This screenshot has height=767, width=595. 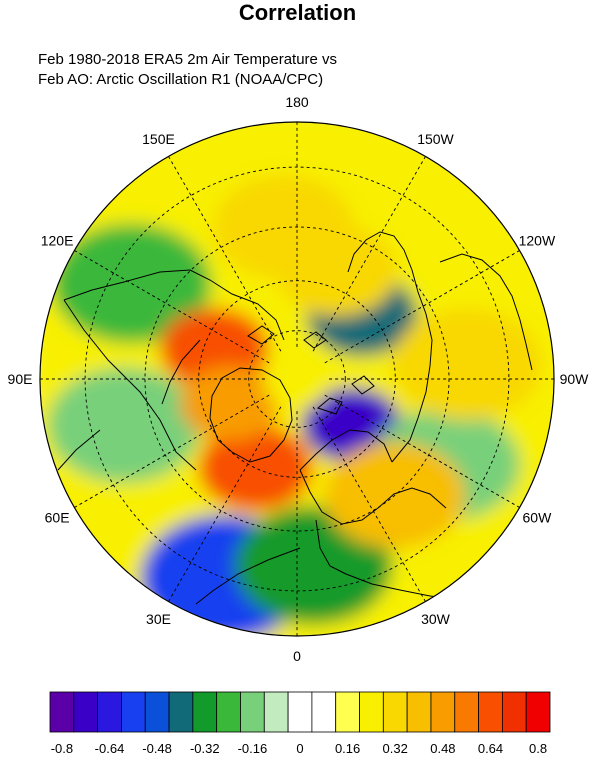 I want to click on coastline-arctic-islands, so click(x=311, y=370).